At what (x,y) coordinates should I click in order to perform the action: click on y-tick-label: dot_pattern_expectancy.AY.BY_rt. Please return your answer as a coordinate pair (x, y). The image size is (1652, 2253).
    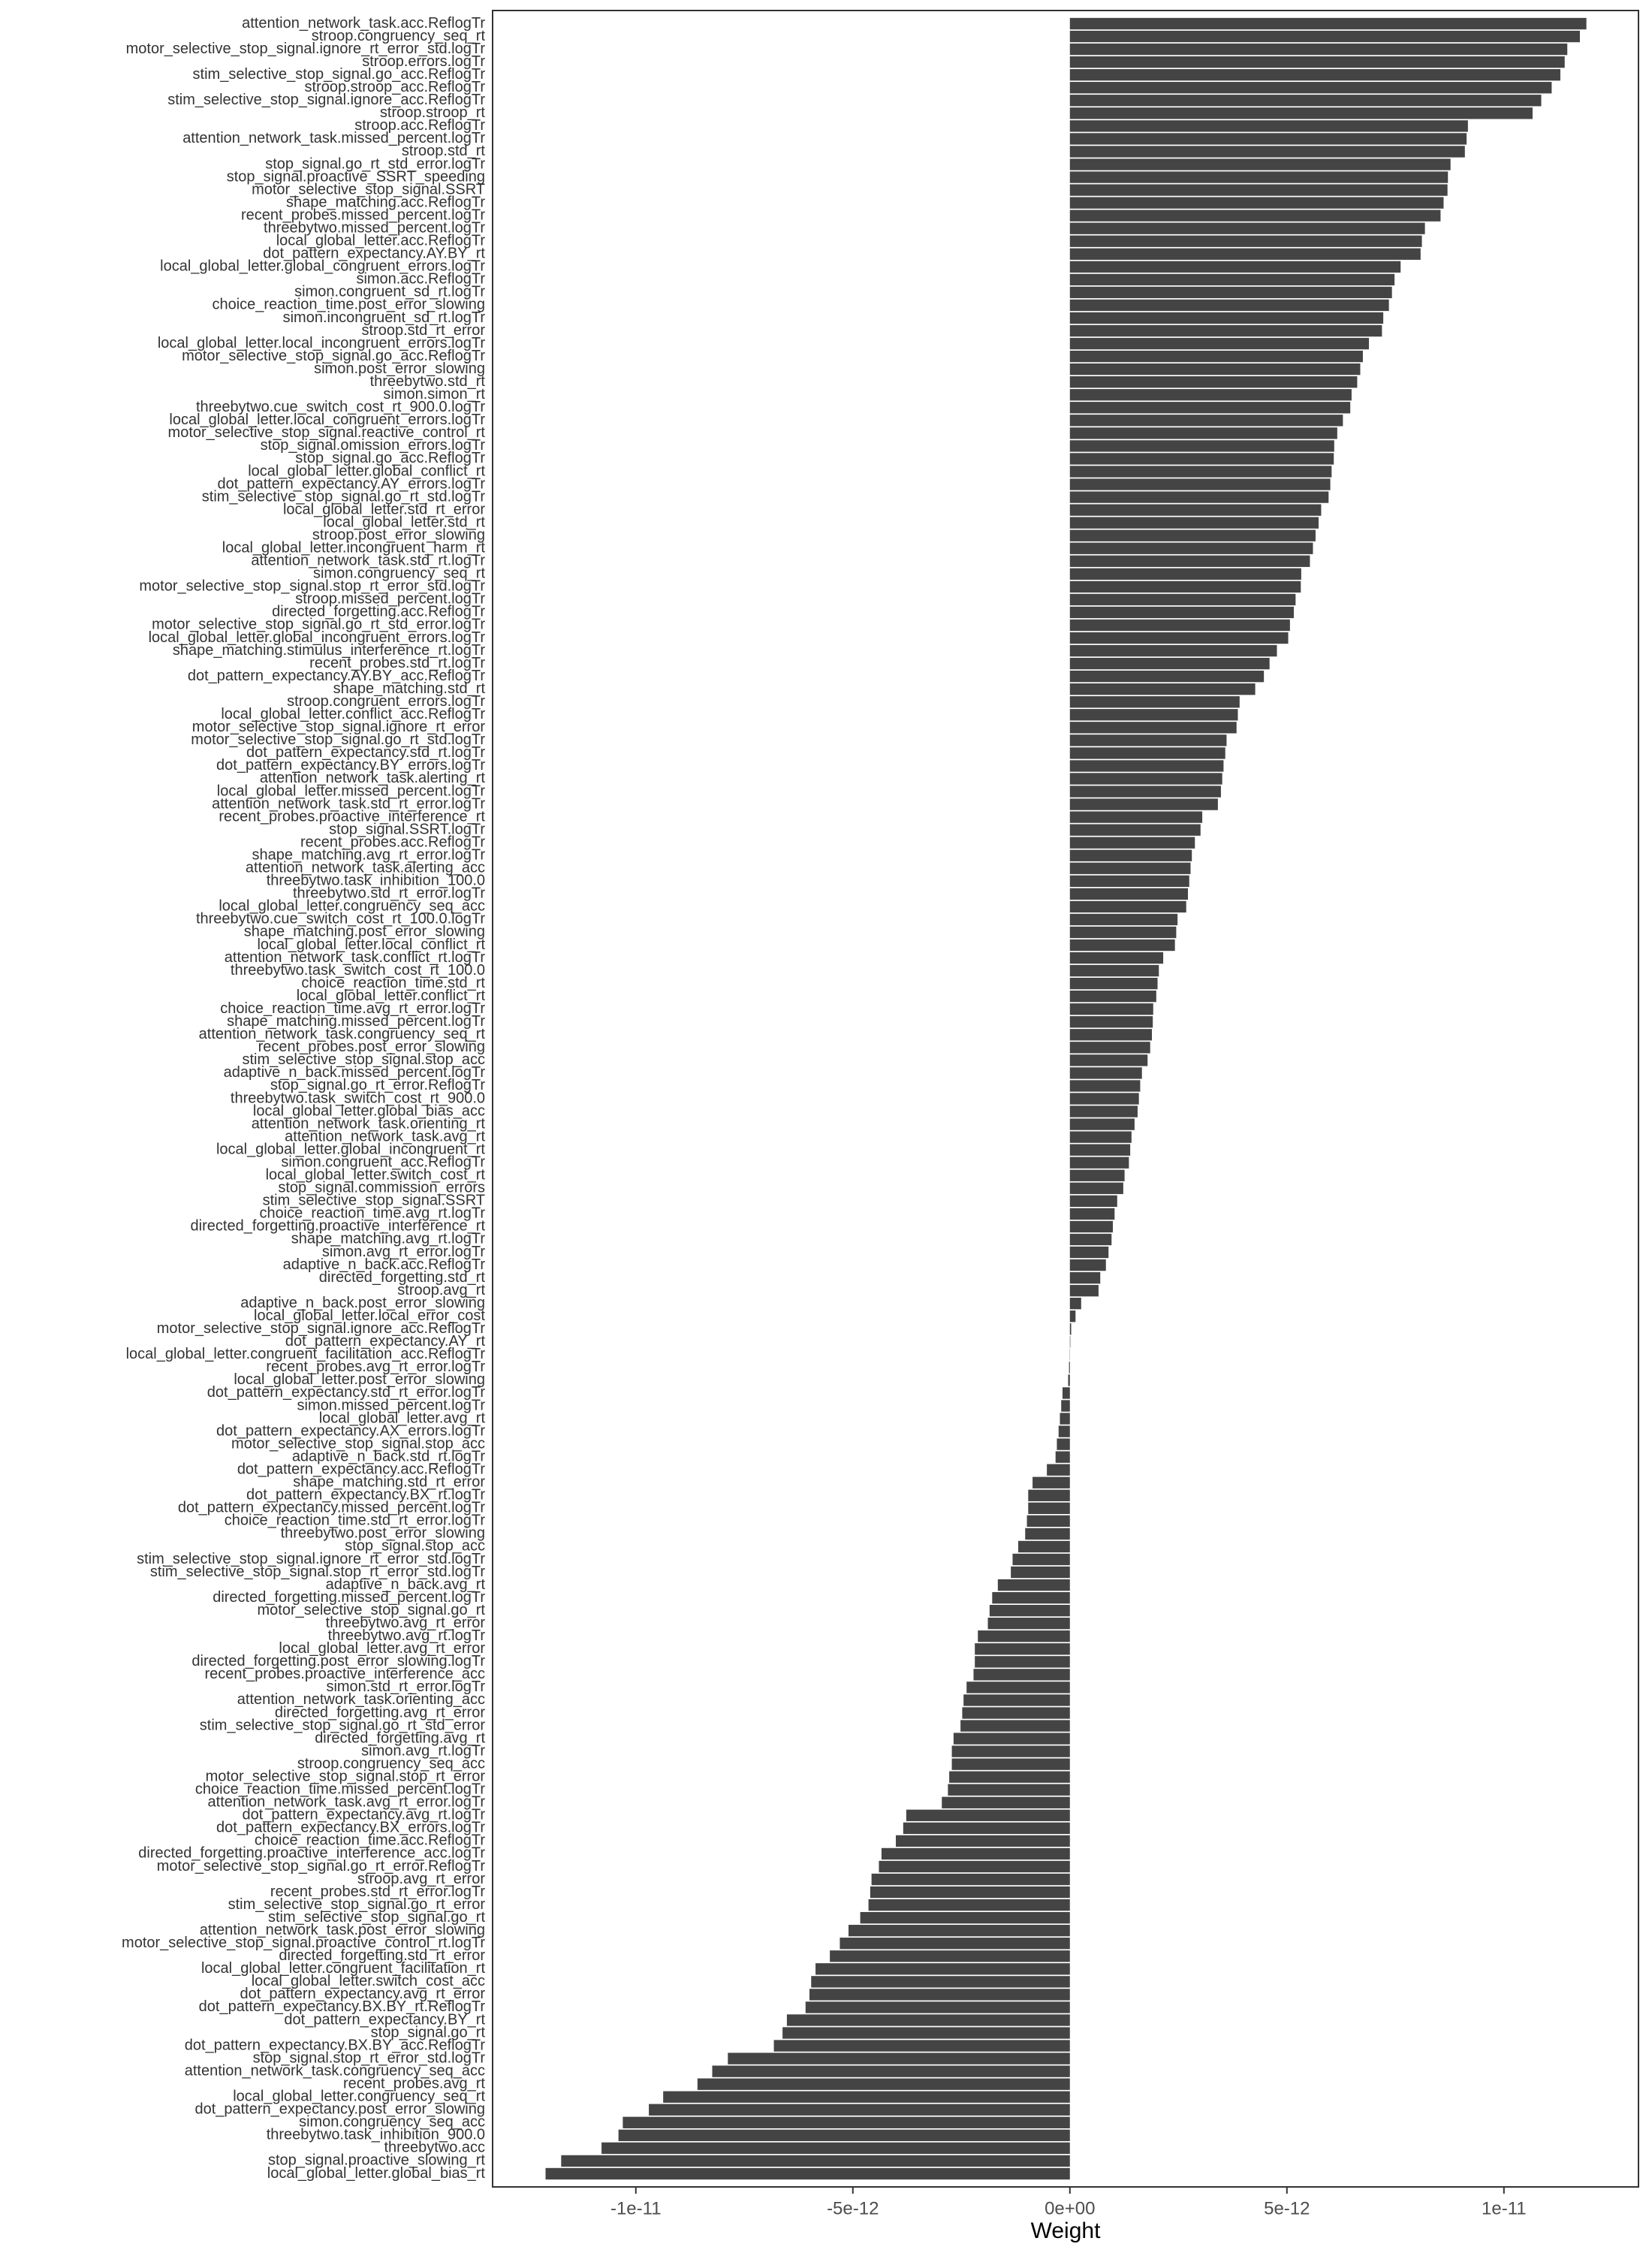
    Looking at the image, I should click on (374, 254).